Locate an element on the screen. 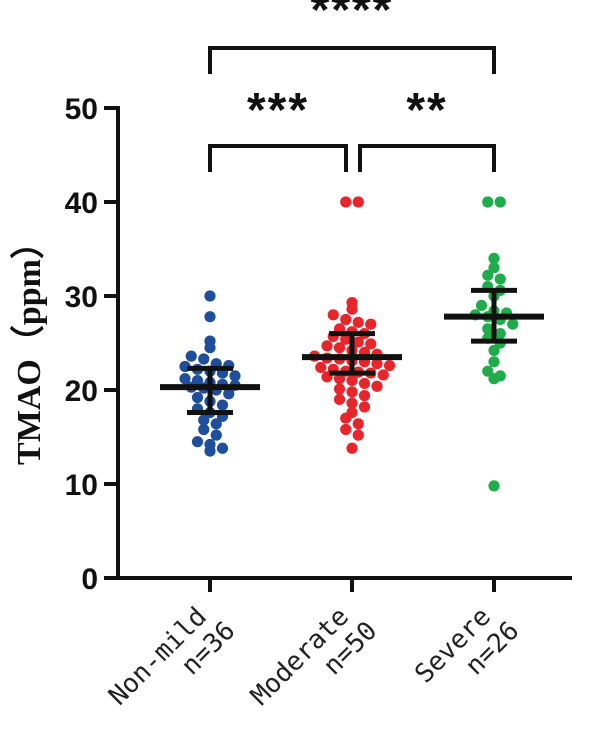  y-tick-label: 40 is located at coordinates (81, 203).